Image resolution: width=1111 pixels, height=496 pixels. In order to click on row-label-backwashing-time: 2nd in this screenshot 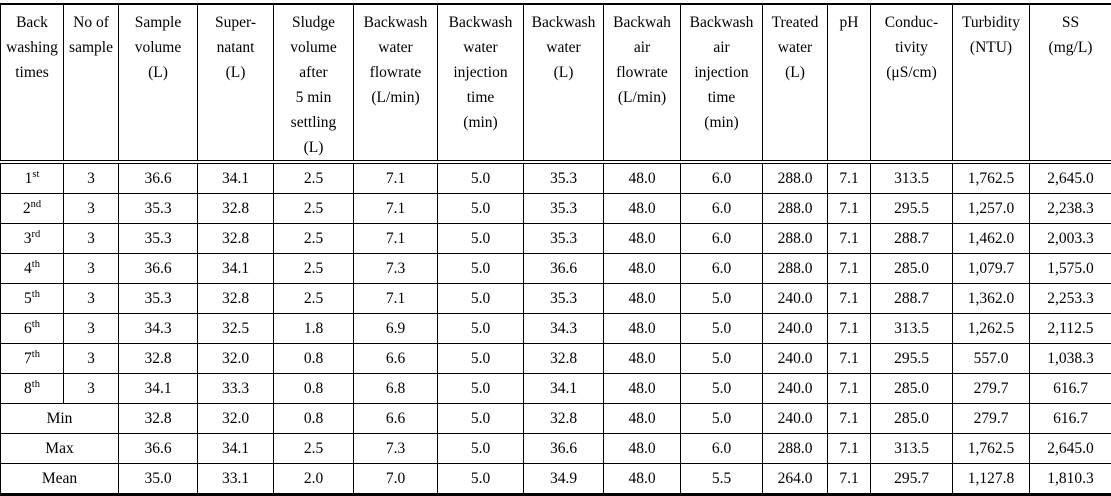, I will do `click(32, 208)`.